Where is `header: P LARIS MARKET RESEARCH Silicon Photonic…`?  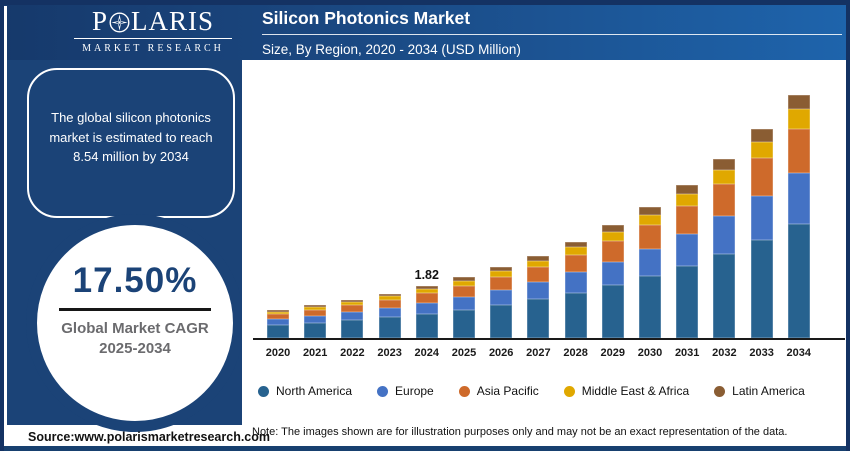 header: P LARIS MARKET RESEARCH Silicon Photonic… is located at coordinates (425, 30).